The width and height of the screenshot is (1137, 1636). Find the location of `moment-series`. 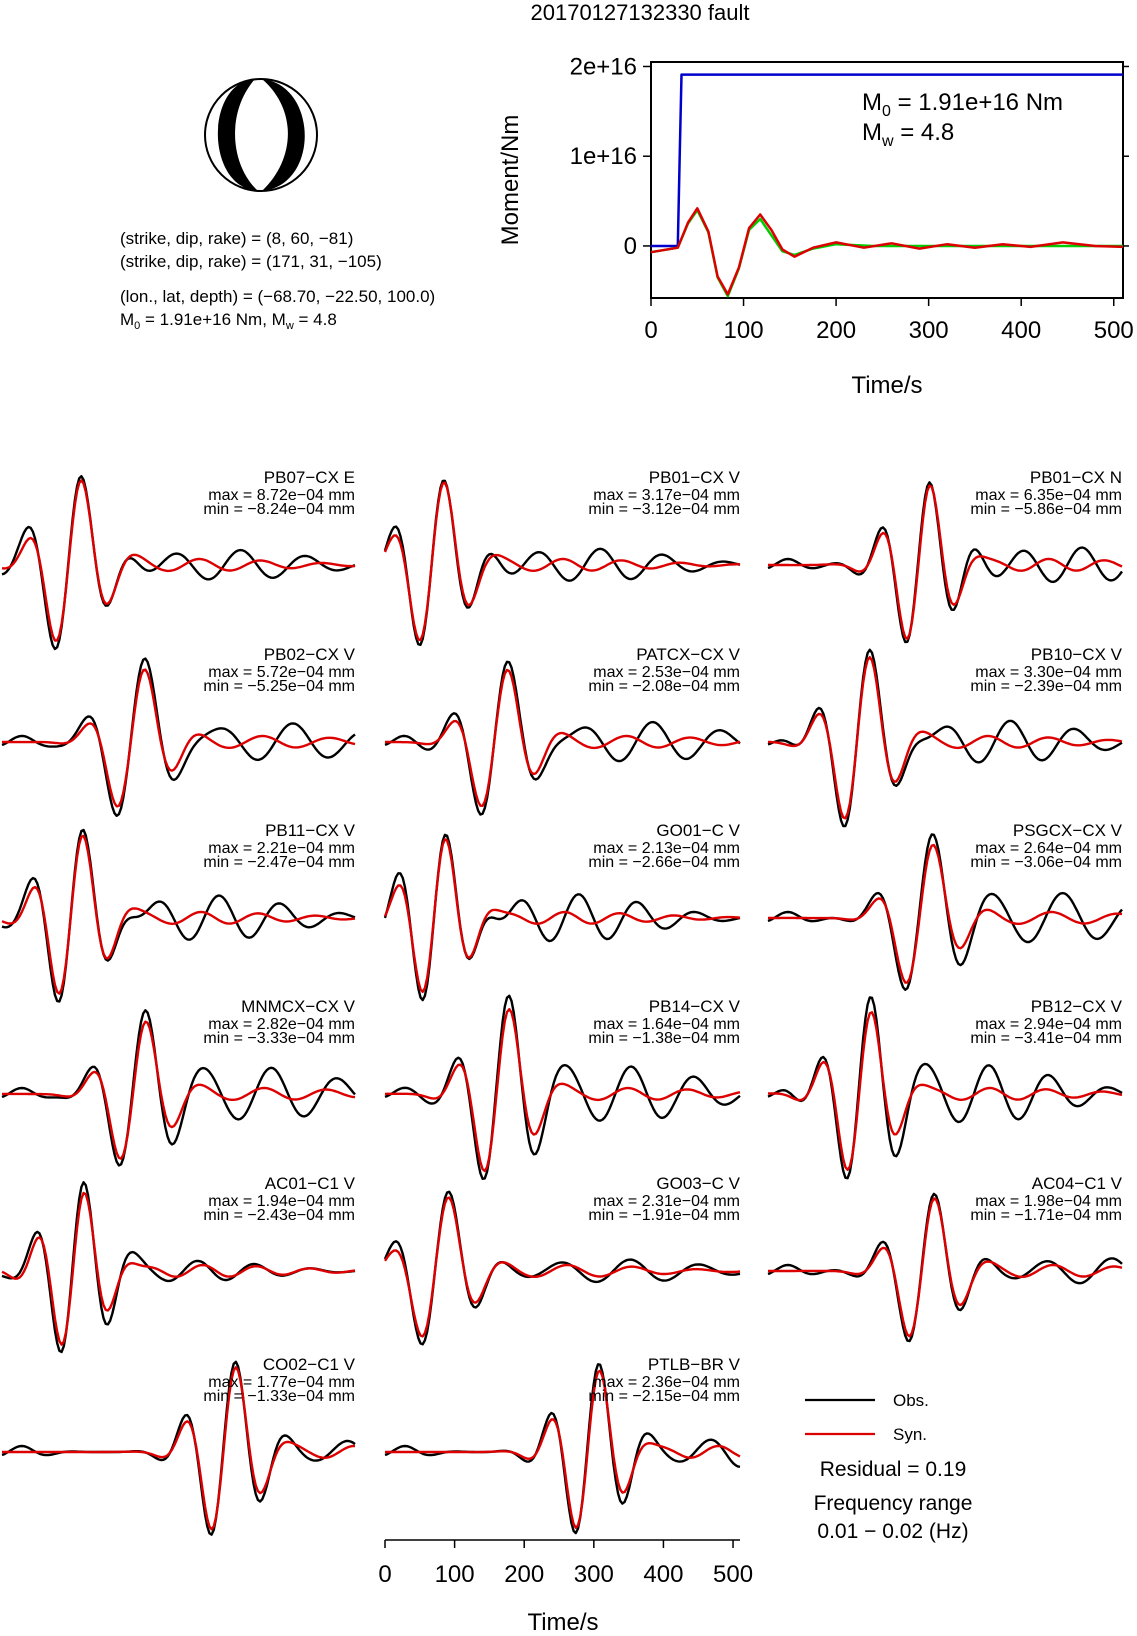

moment-series is located at coordinates (887, 185).